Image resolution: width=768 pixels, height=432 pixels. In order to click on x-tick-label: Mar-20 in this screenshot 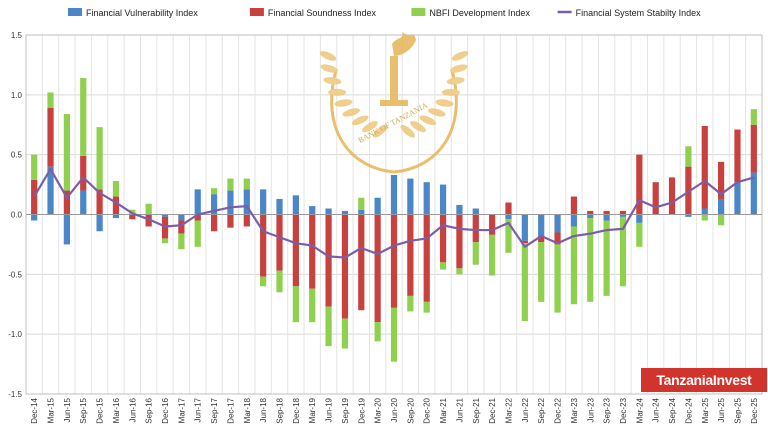, I will do `click(378, 410)`.